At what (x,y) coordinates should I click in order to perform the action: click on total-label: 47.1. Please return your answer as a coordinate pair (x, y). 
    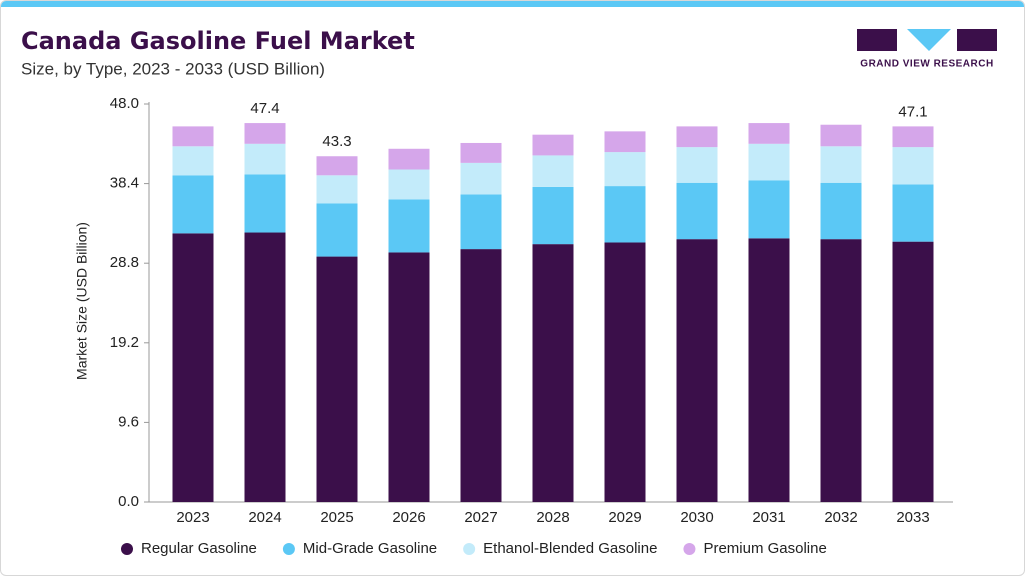
    Looking at the image, I should click on (912, 111).